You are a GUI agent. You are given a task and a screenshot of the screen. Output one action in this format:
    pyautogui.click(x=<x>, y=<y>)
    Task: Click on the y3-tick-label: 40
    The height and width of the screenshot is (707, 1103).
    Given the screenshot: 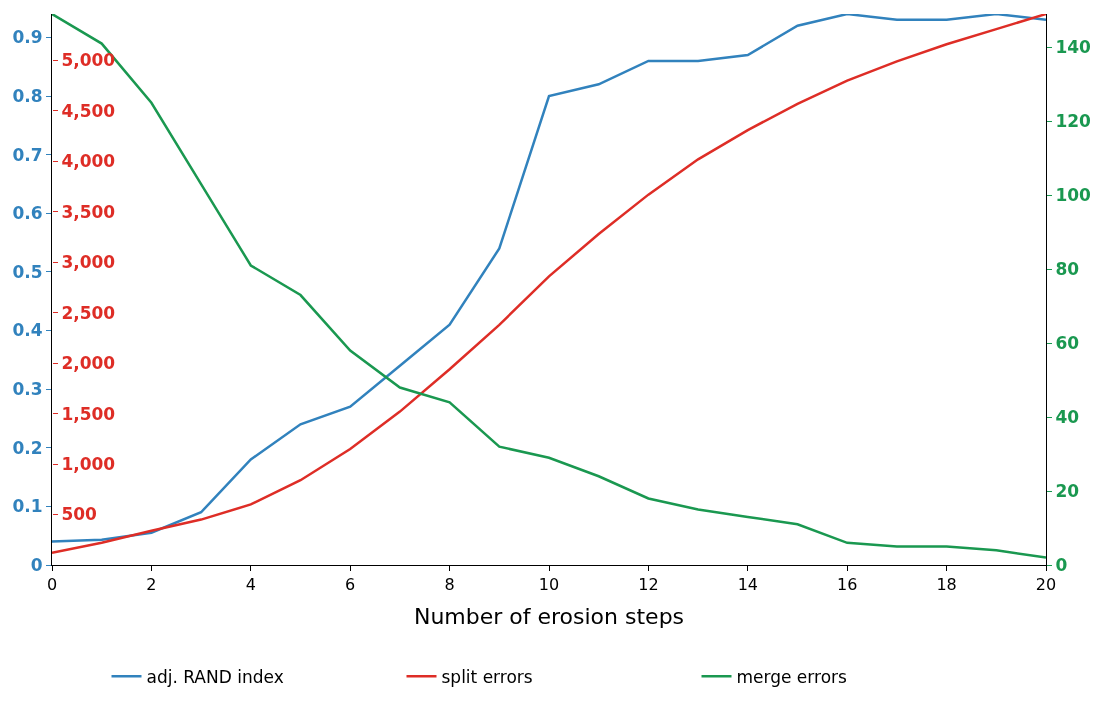 What is the action you would take?
    pyautogui.click(x=1067, y=417)
    